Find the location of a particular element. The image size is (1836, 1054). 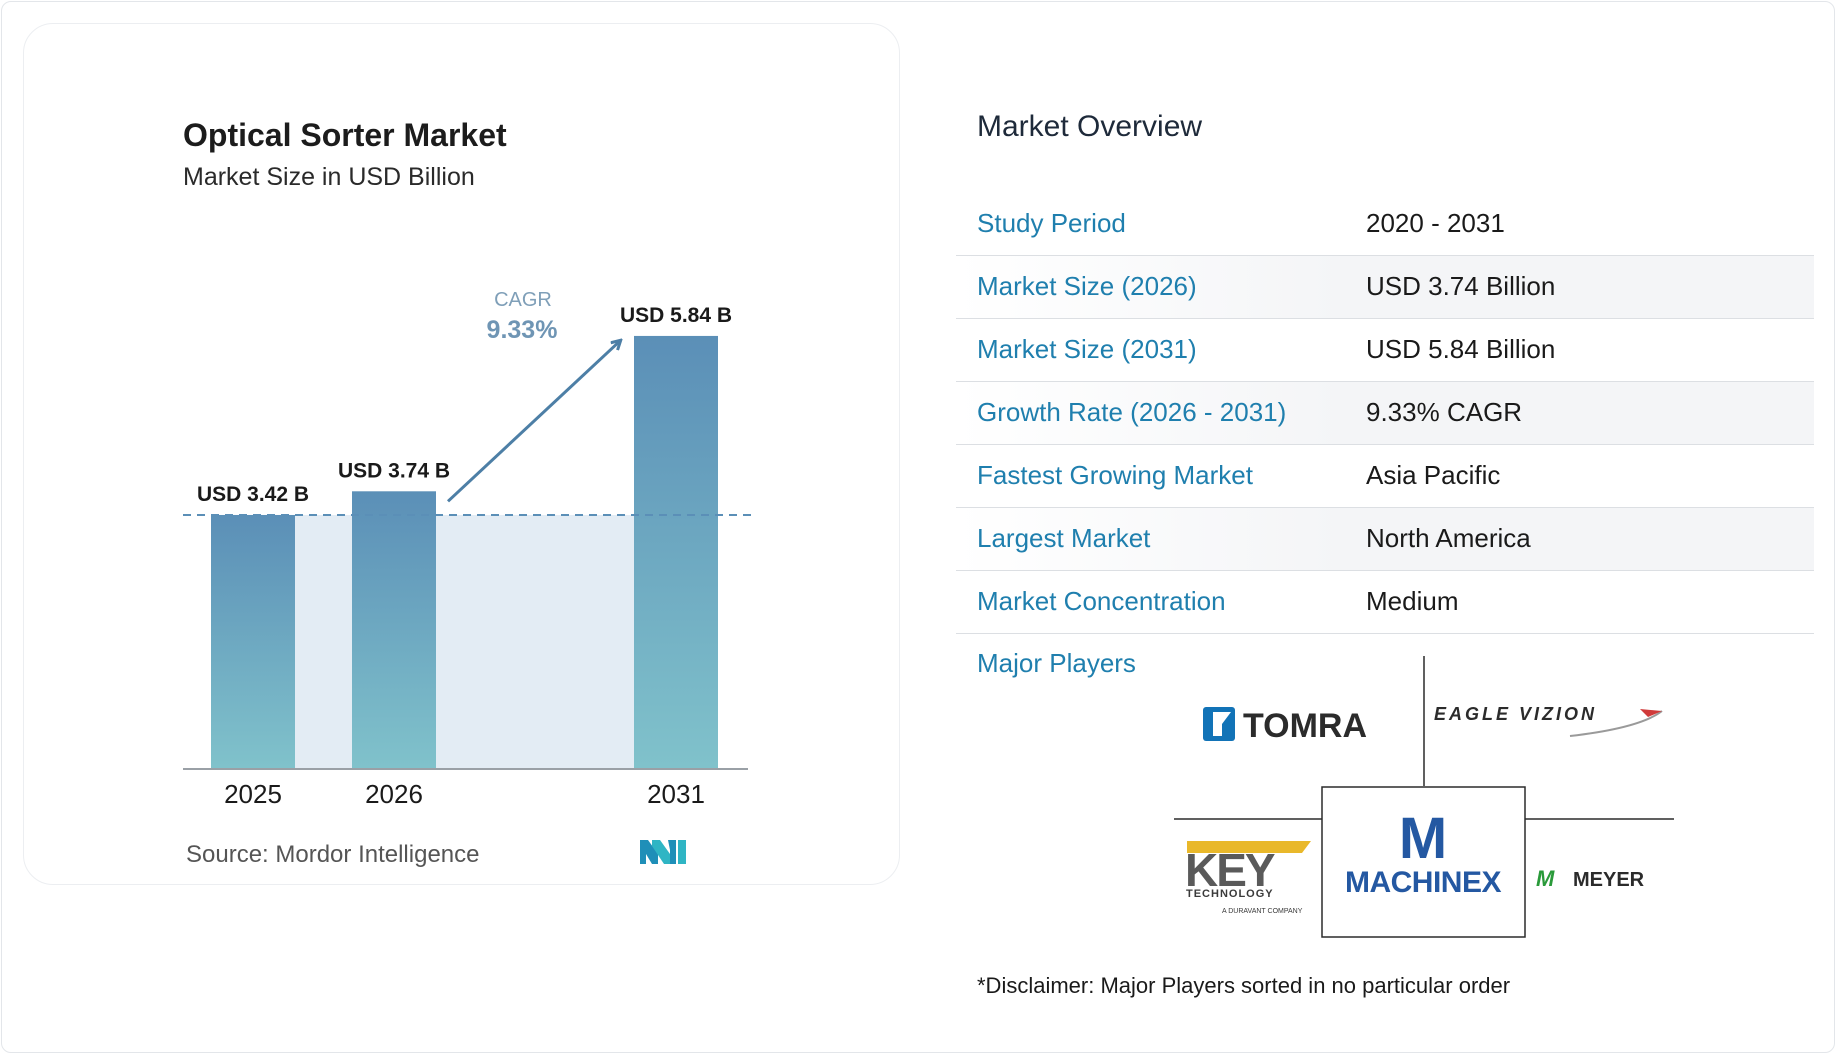

overview-value: North America is located at coordinates (1448, 538).